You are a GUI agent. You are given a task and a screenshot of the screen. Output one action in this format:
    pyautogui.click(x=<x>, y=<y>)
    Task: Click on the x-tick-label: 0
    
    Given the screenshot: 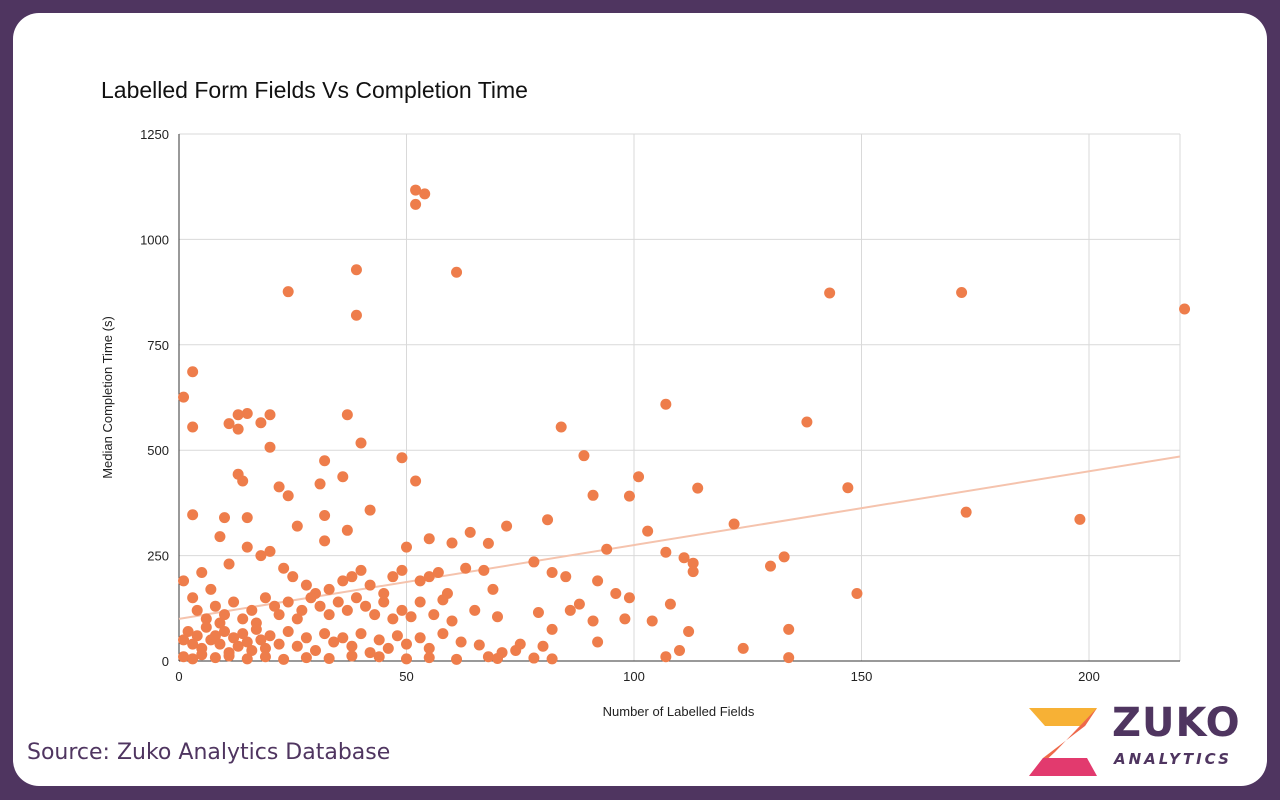 What is the action you would take?
    pyautogui.click(x=178, y=676)
    